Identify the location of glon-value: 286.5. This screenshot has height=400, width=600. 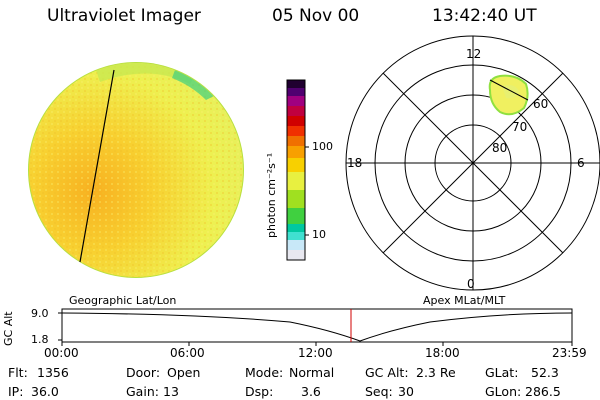
(543, 391).